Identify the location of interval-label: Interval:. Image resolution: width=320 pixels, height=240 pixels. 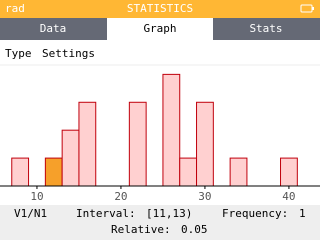
(106, 213).